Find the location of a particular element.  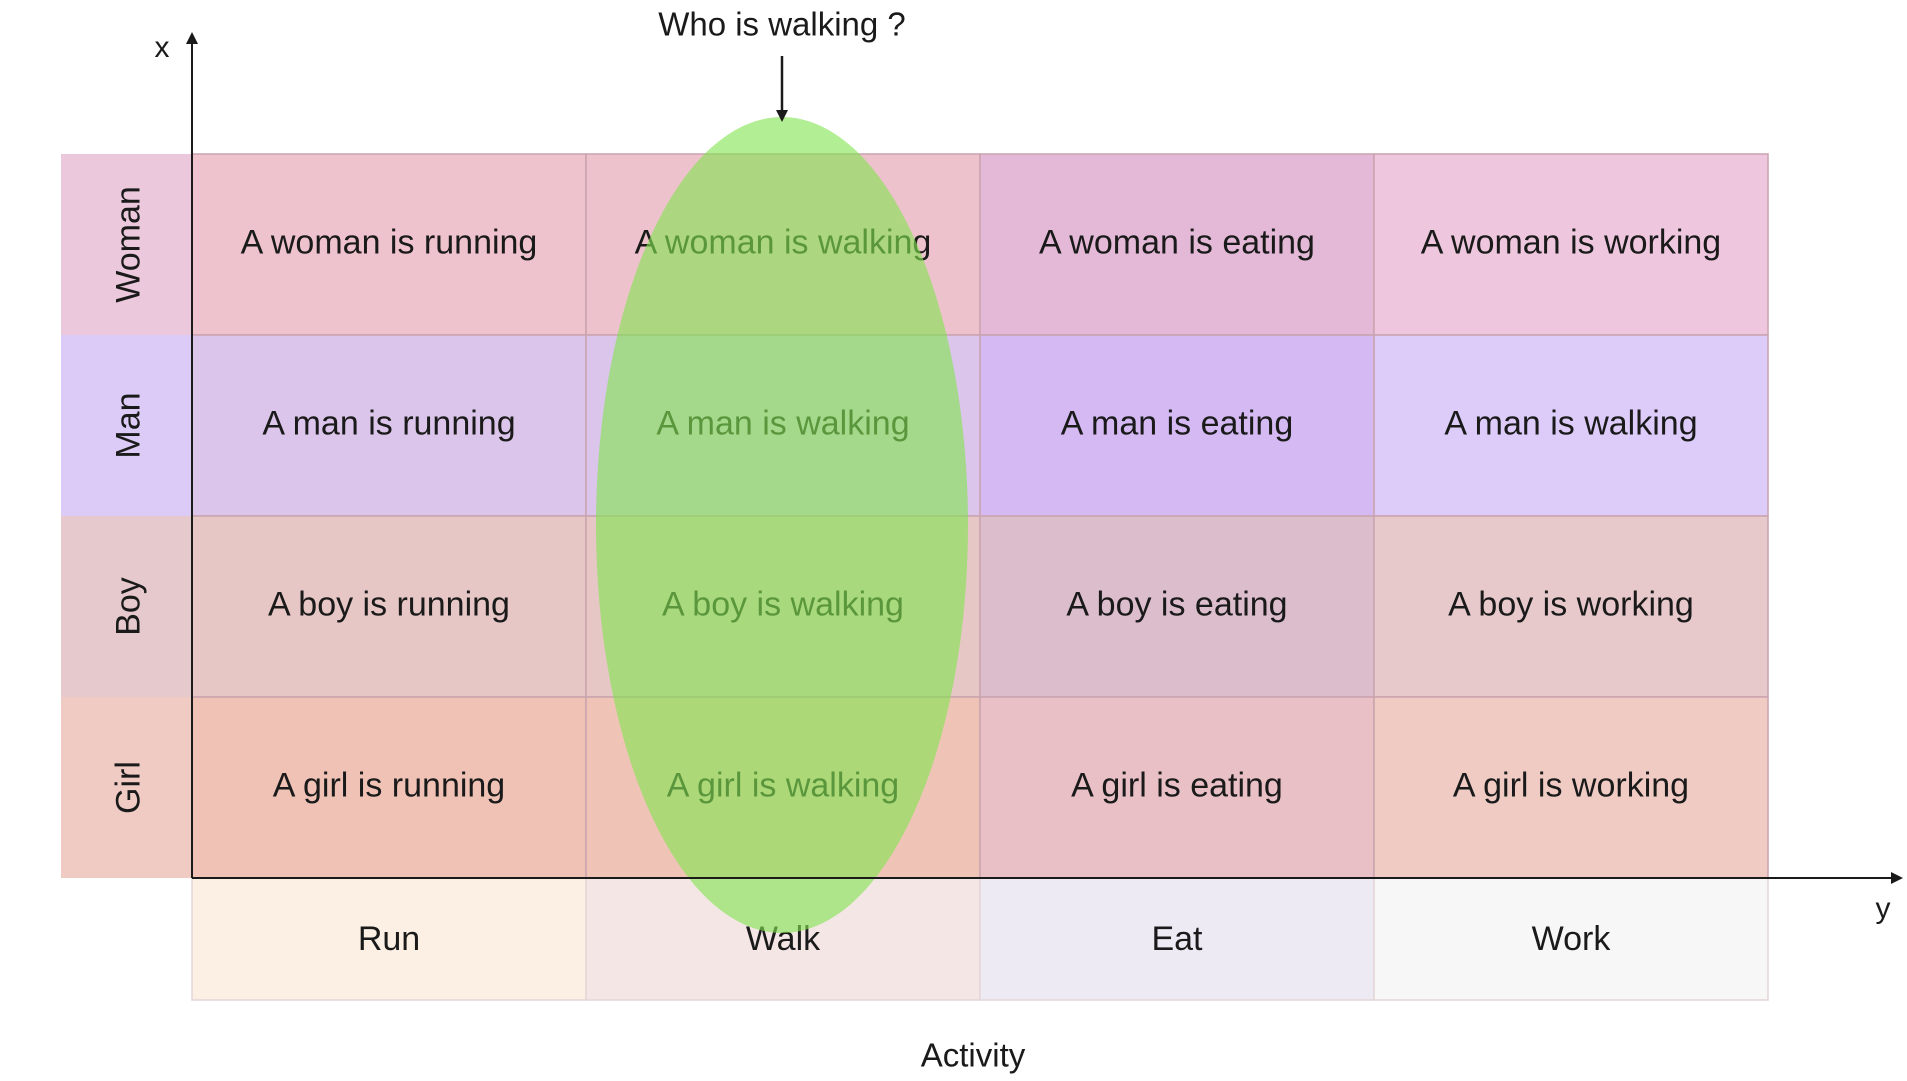

cell-text: A man is eating is located at coordinates (1177, 423).